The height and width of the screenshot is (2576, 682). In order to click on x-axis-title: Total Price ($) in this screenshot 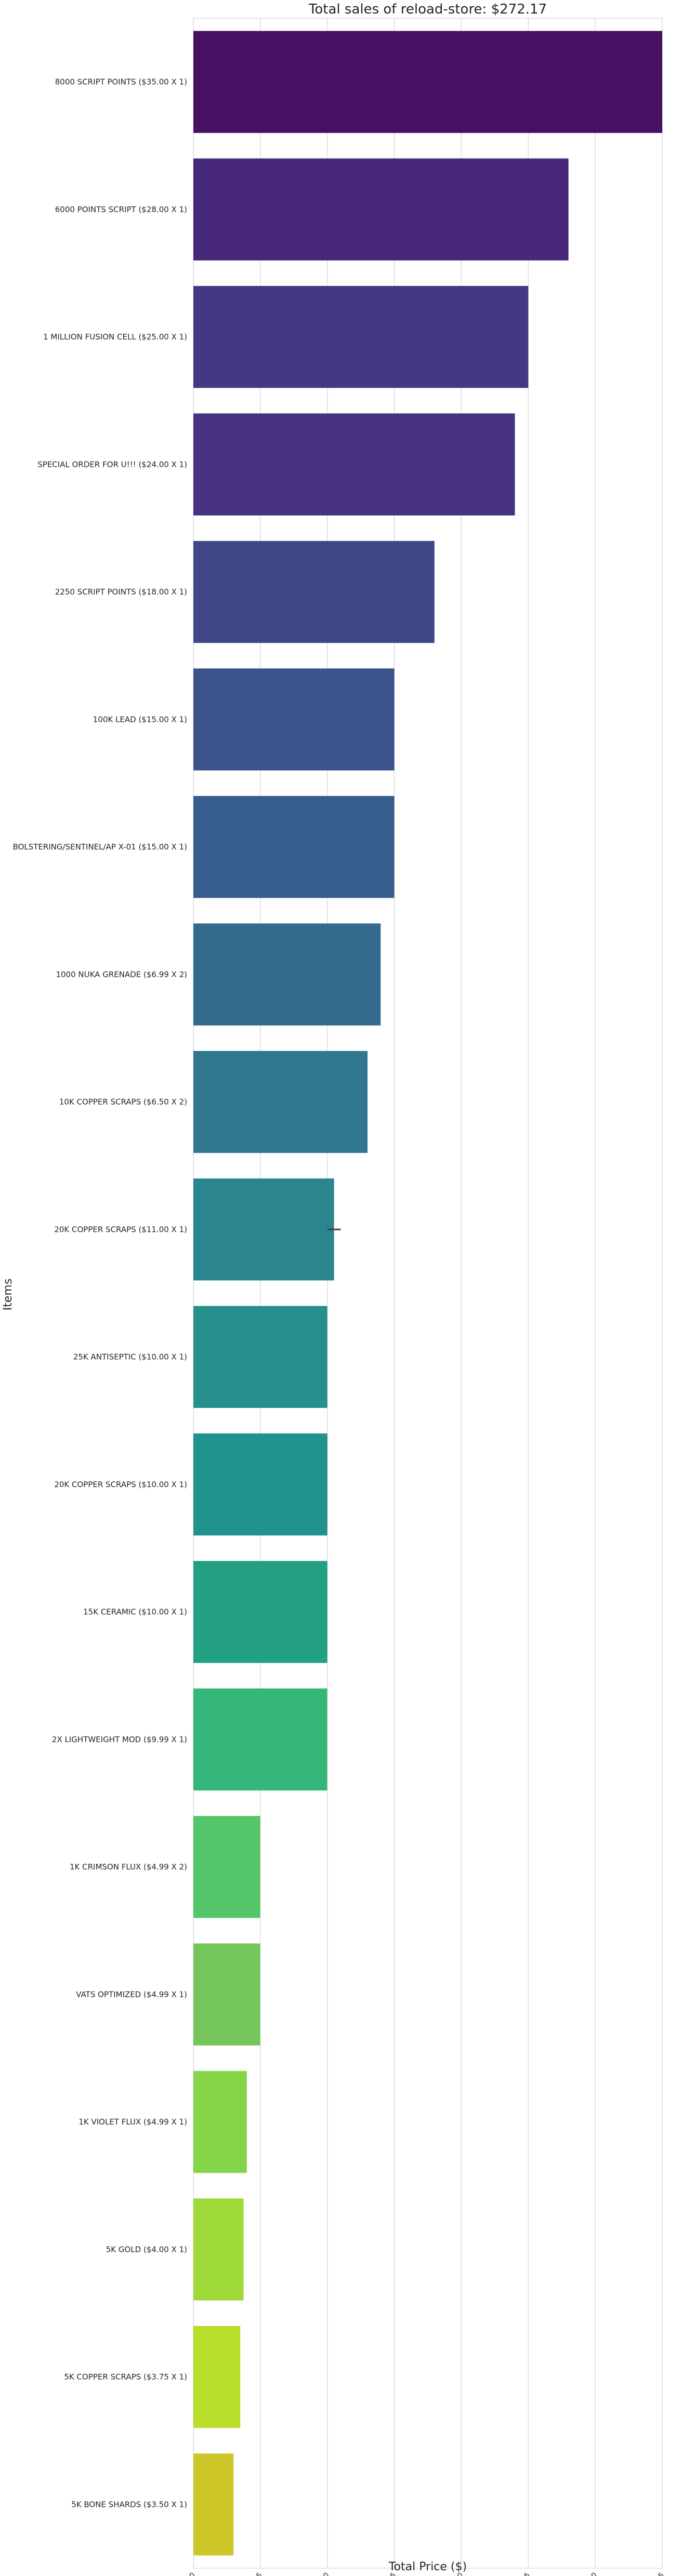, I will do `click(427, 2566)`.